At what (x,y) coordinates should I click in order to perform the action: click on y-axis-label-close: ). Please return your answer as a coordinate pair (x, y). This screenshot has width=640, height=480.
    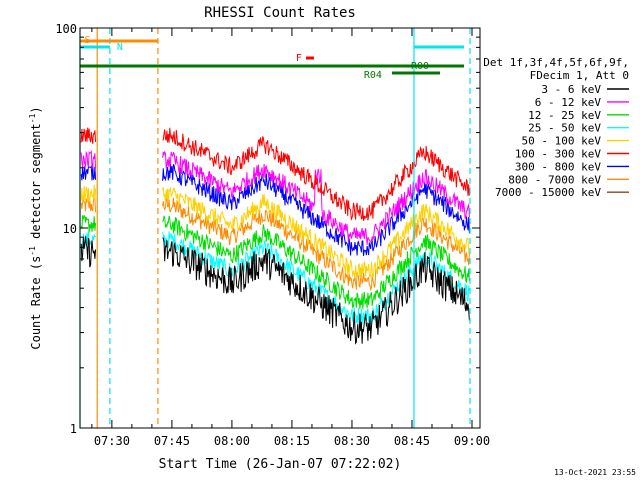
    Looking at the image, I should click on (36, 109).